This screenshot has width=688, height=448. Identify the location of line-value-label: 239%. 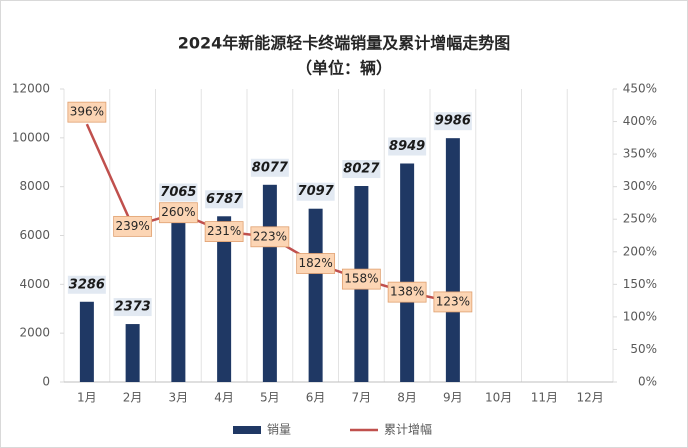
(132, 226).